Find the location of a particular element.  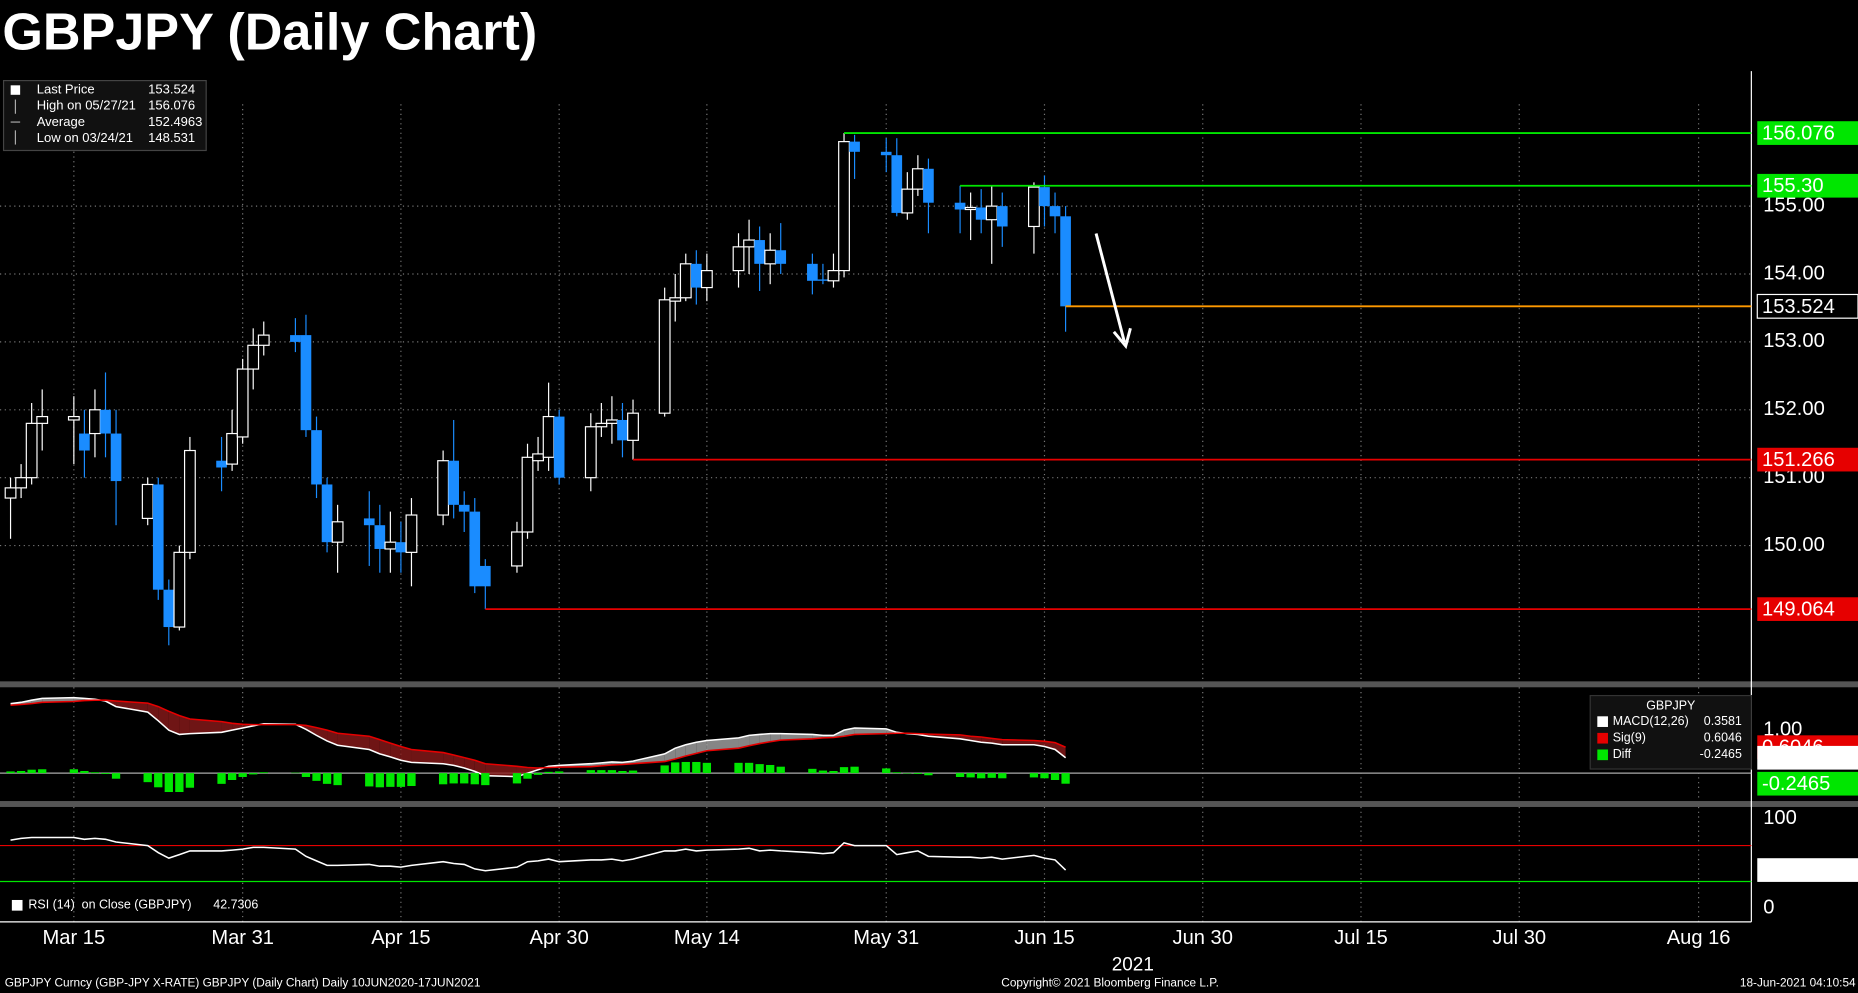

y-tick-label: 151.00 is located at coordinates (1794, 477).